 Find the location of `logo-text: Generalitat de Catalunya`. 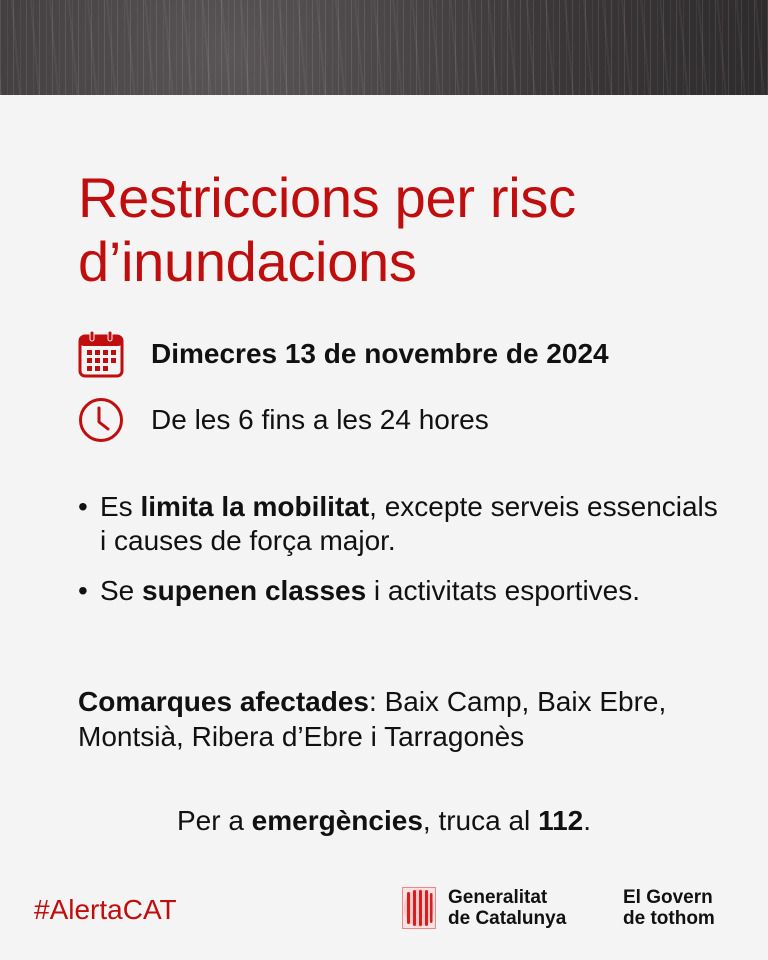

logo-text: Generalitat de Catalunya is located at coordinates (507, 908).